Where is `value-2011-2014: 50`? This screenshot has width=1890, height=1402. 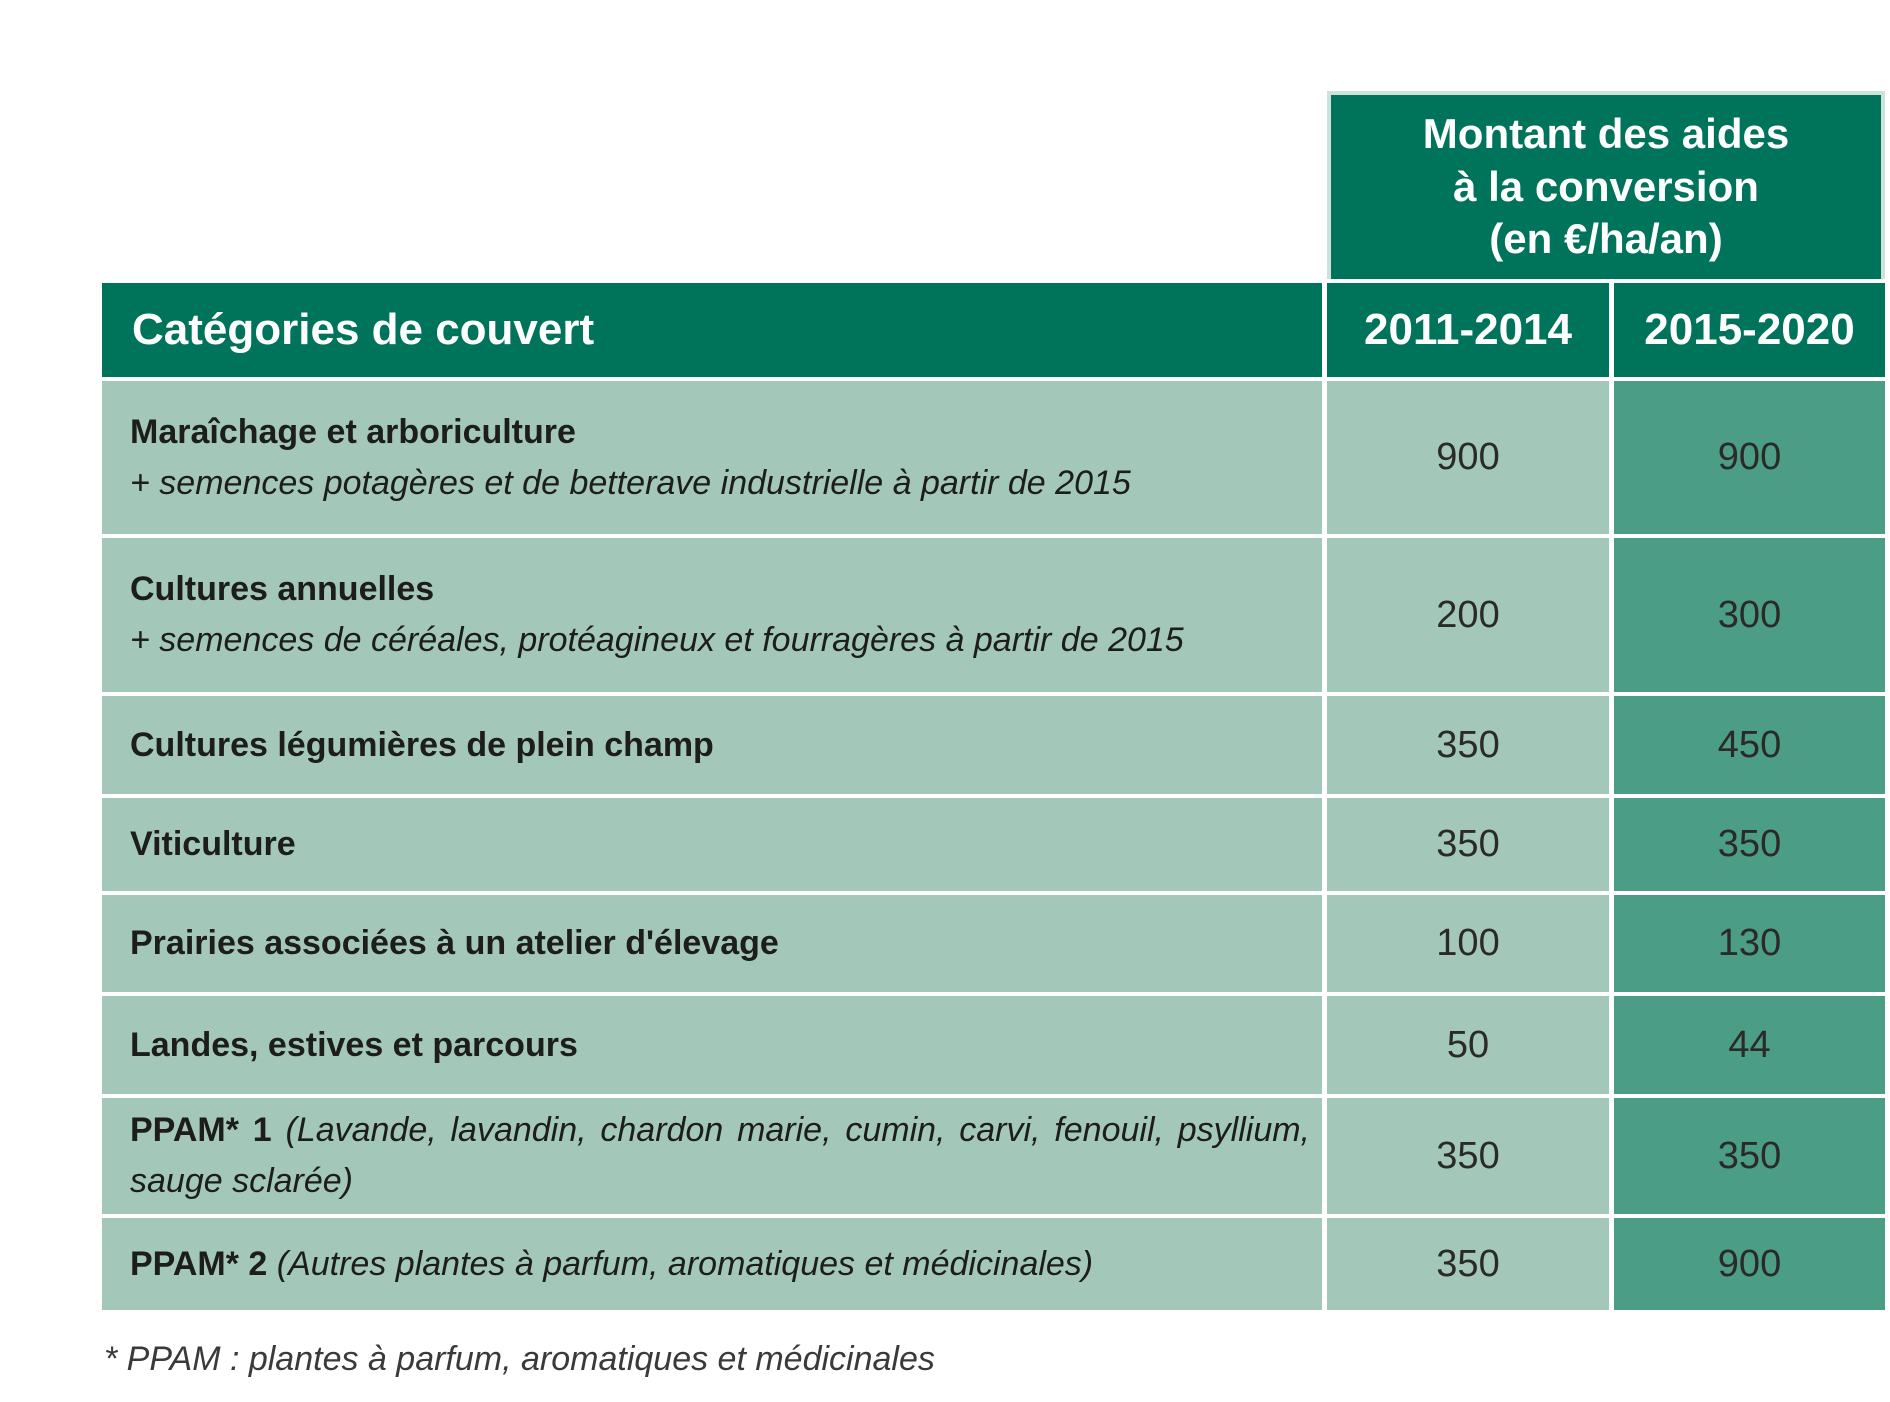 value-2011-2014: 50 is located at coordinates (1468, 1045).